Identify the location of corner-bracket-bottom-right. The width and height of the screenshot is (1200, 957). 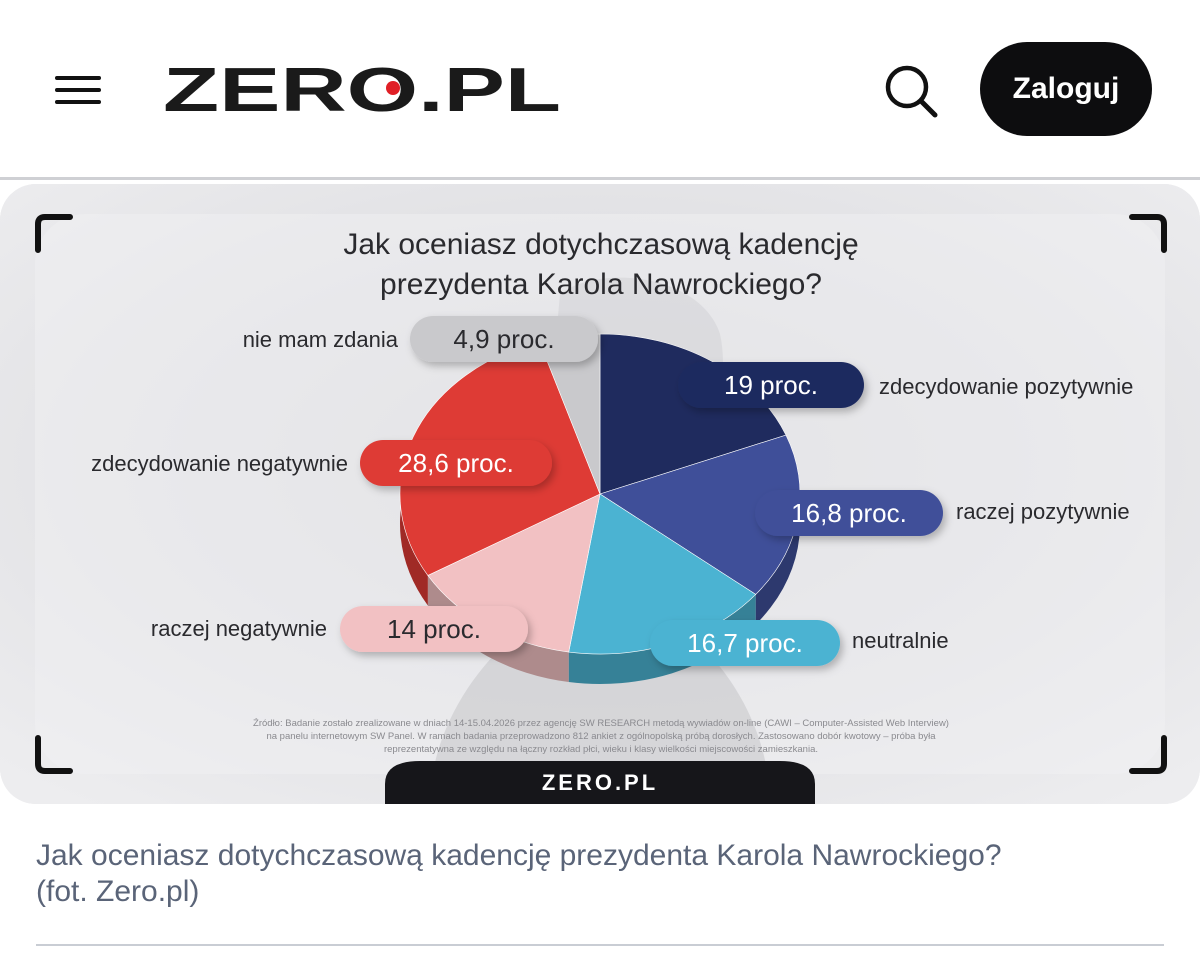
(1148, 754).